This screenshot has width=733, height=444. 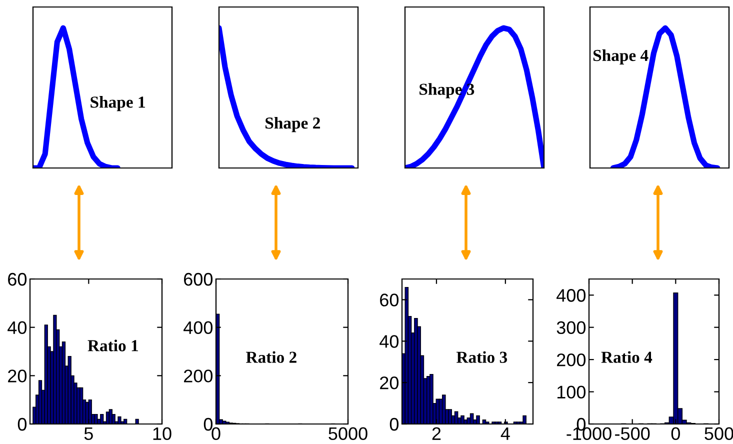 I want to click on annotation: Ratio 4, so click(x=626, y=357).